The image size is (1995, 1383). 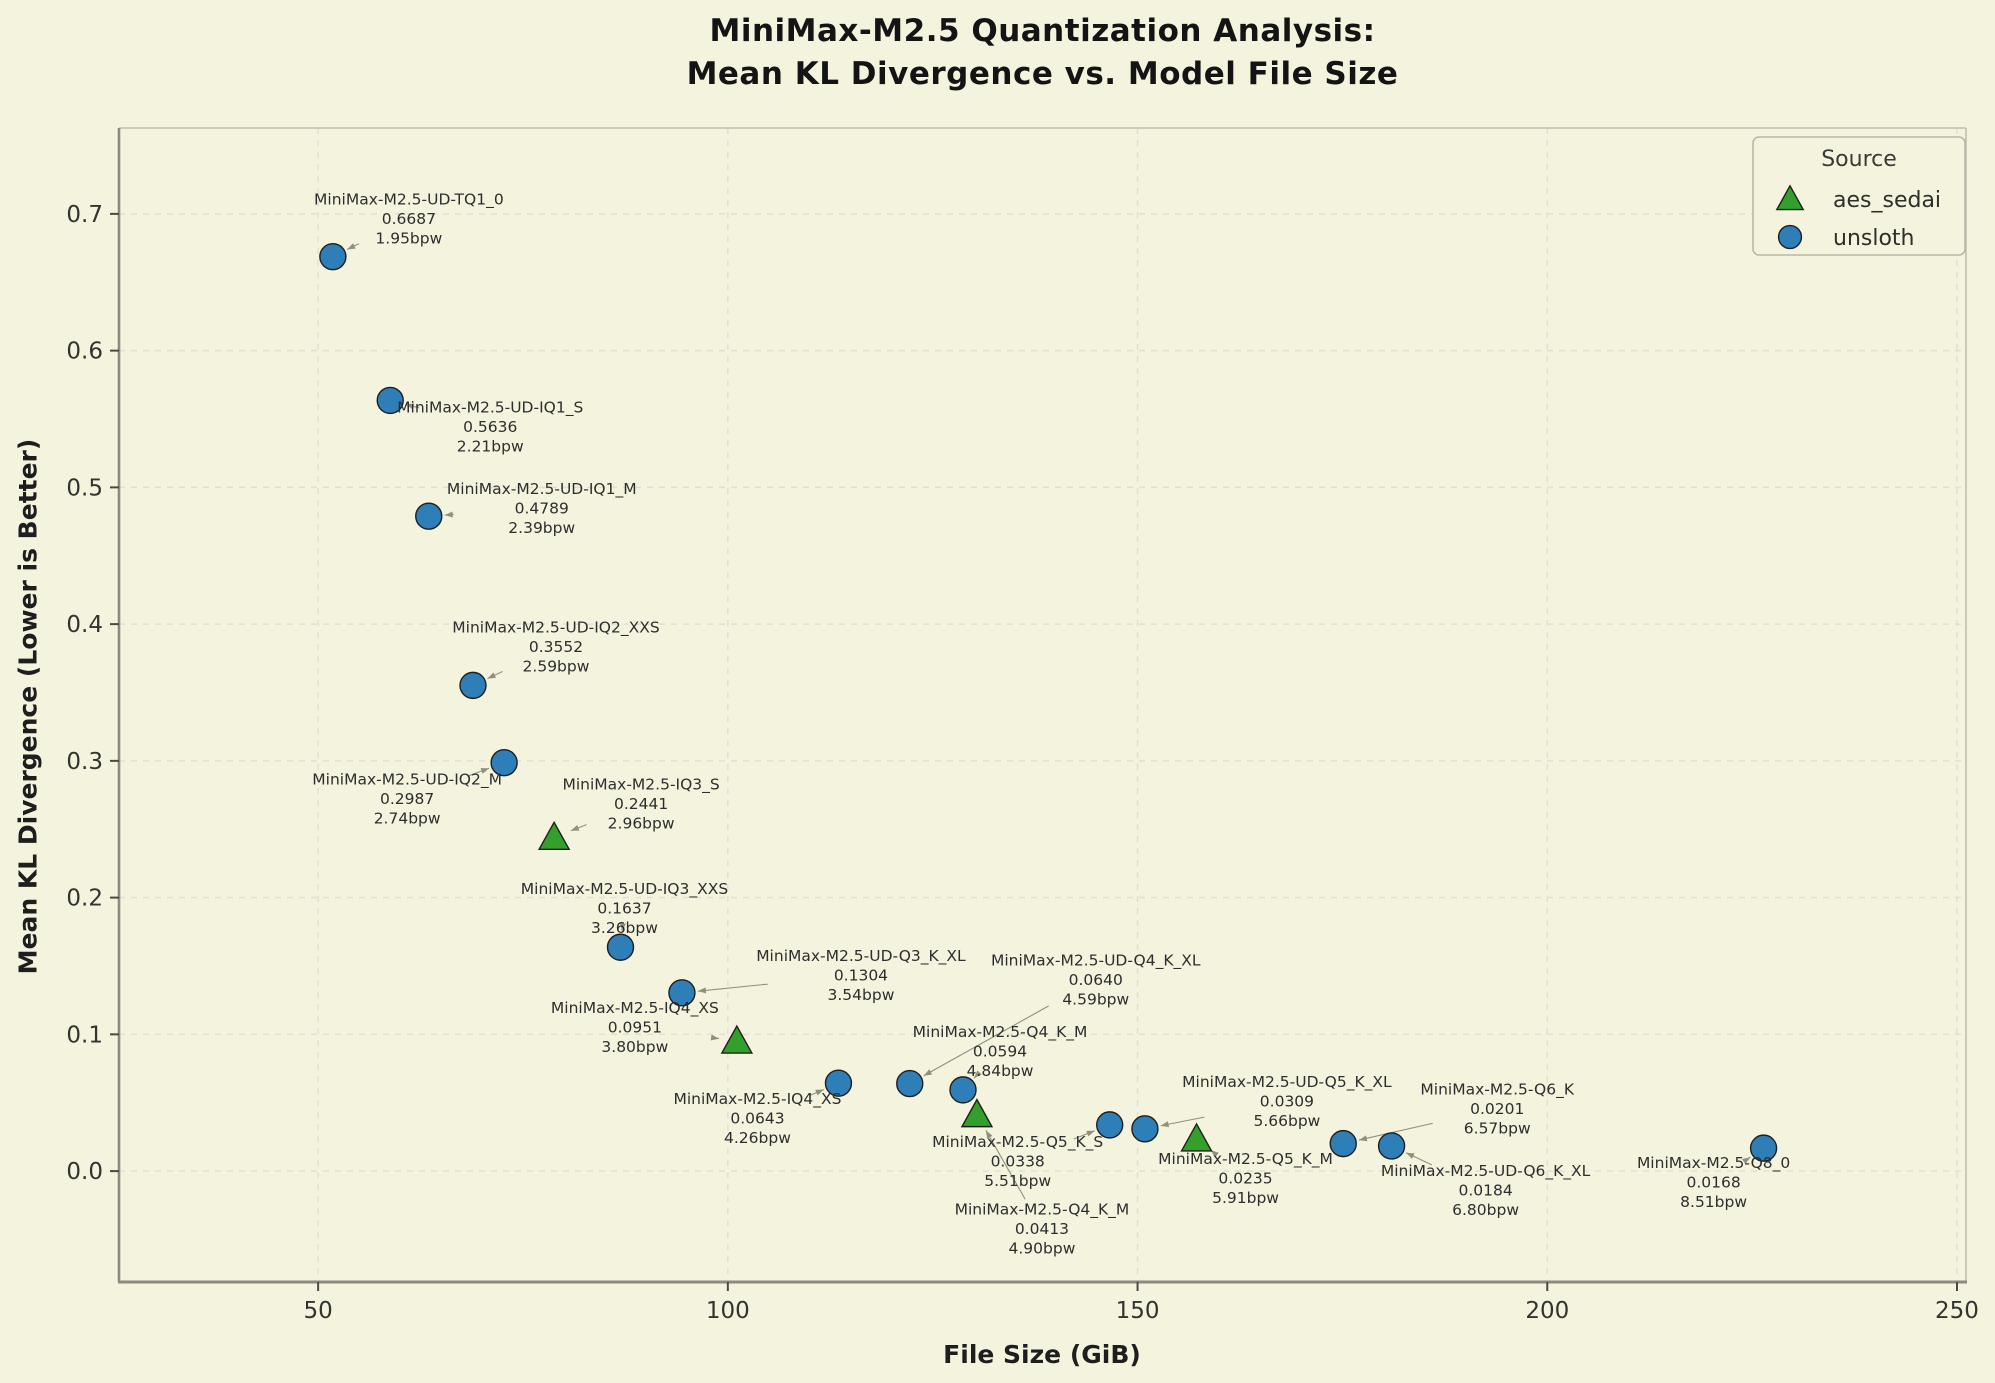 I want to click on annotation-bpw-value: 6.57bpw, so click(x=1497, y=1129).